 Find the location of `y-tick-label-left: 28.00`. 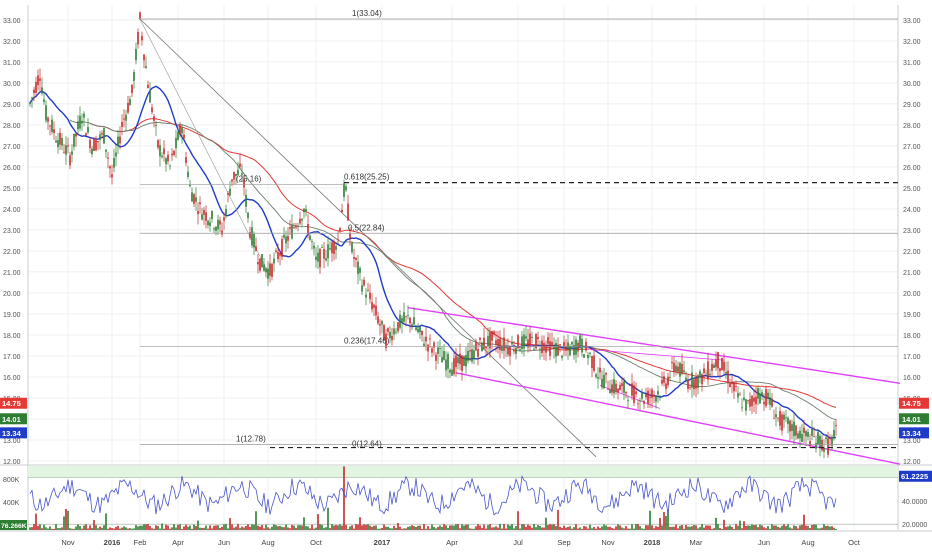

y-tick-label-left: 28.00 is located at coordinates (12, 126).